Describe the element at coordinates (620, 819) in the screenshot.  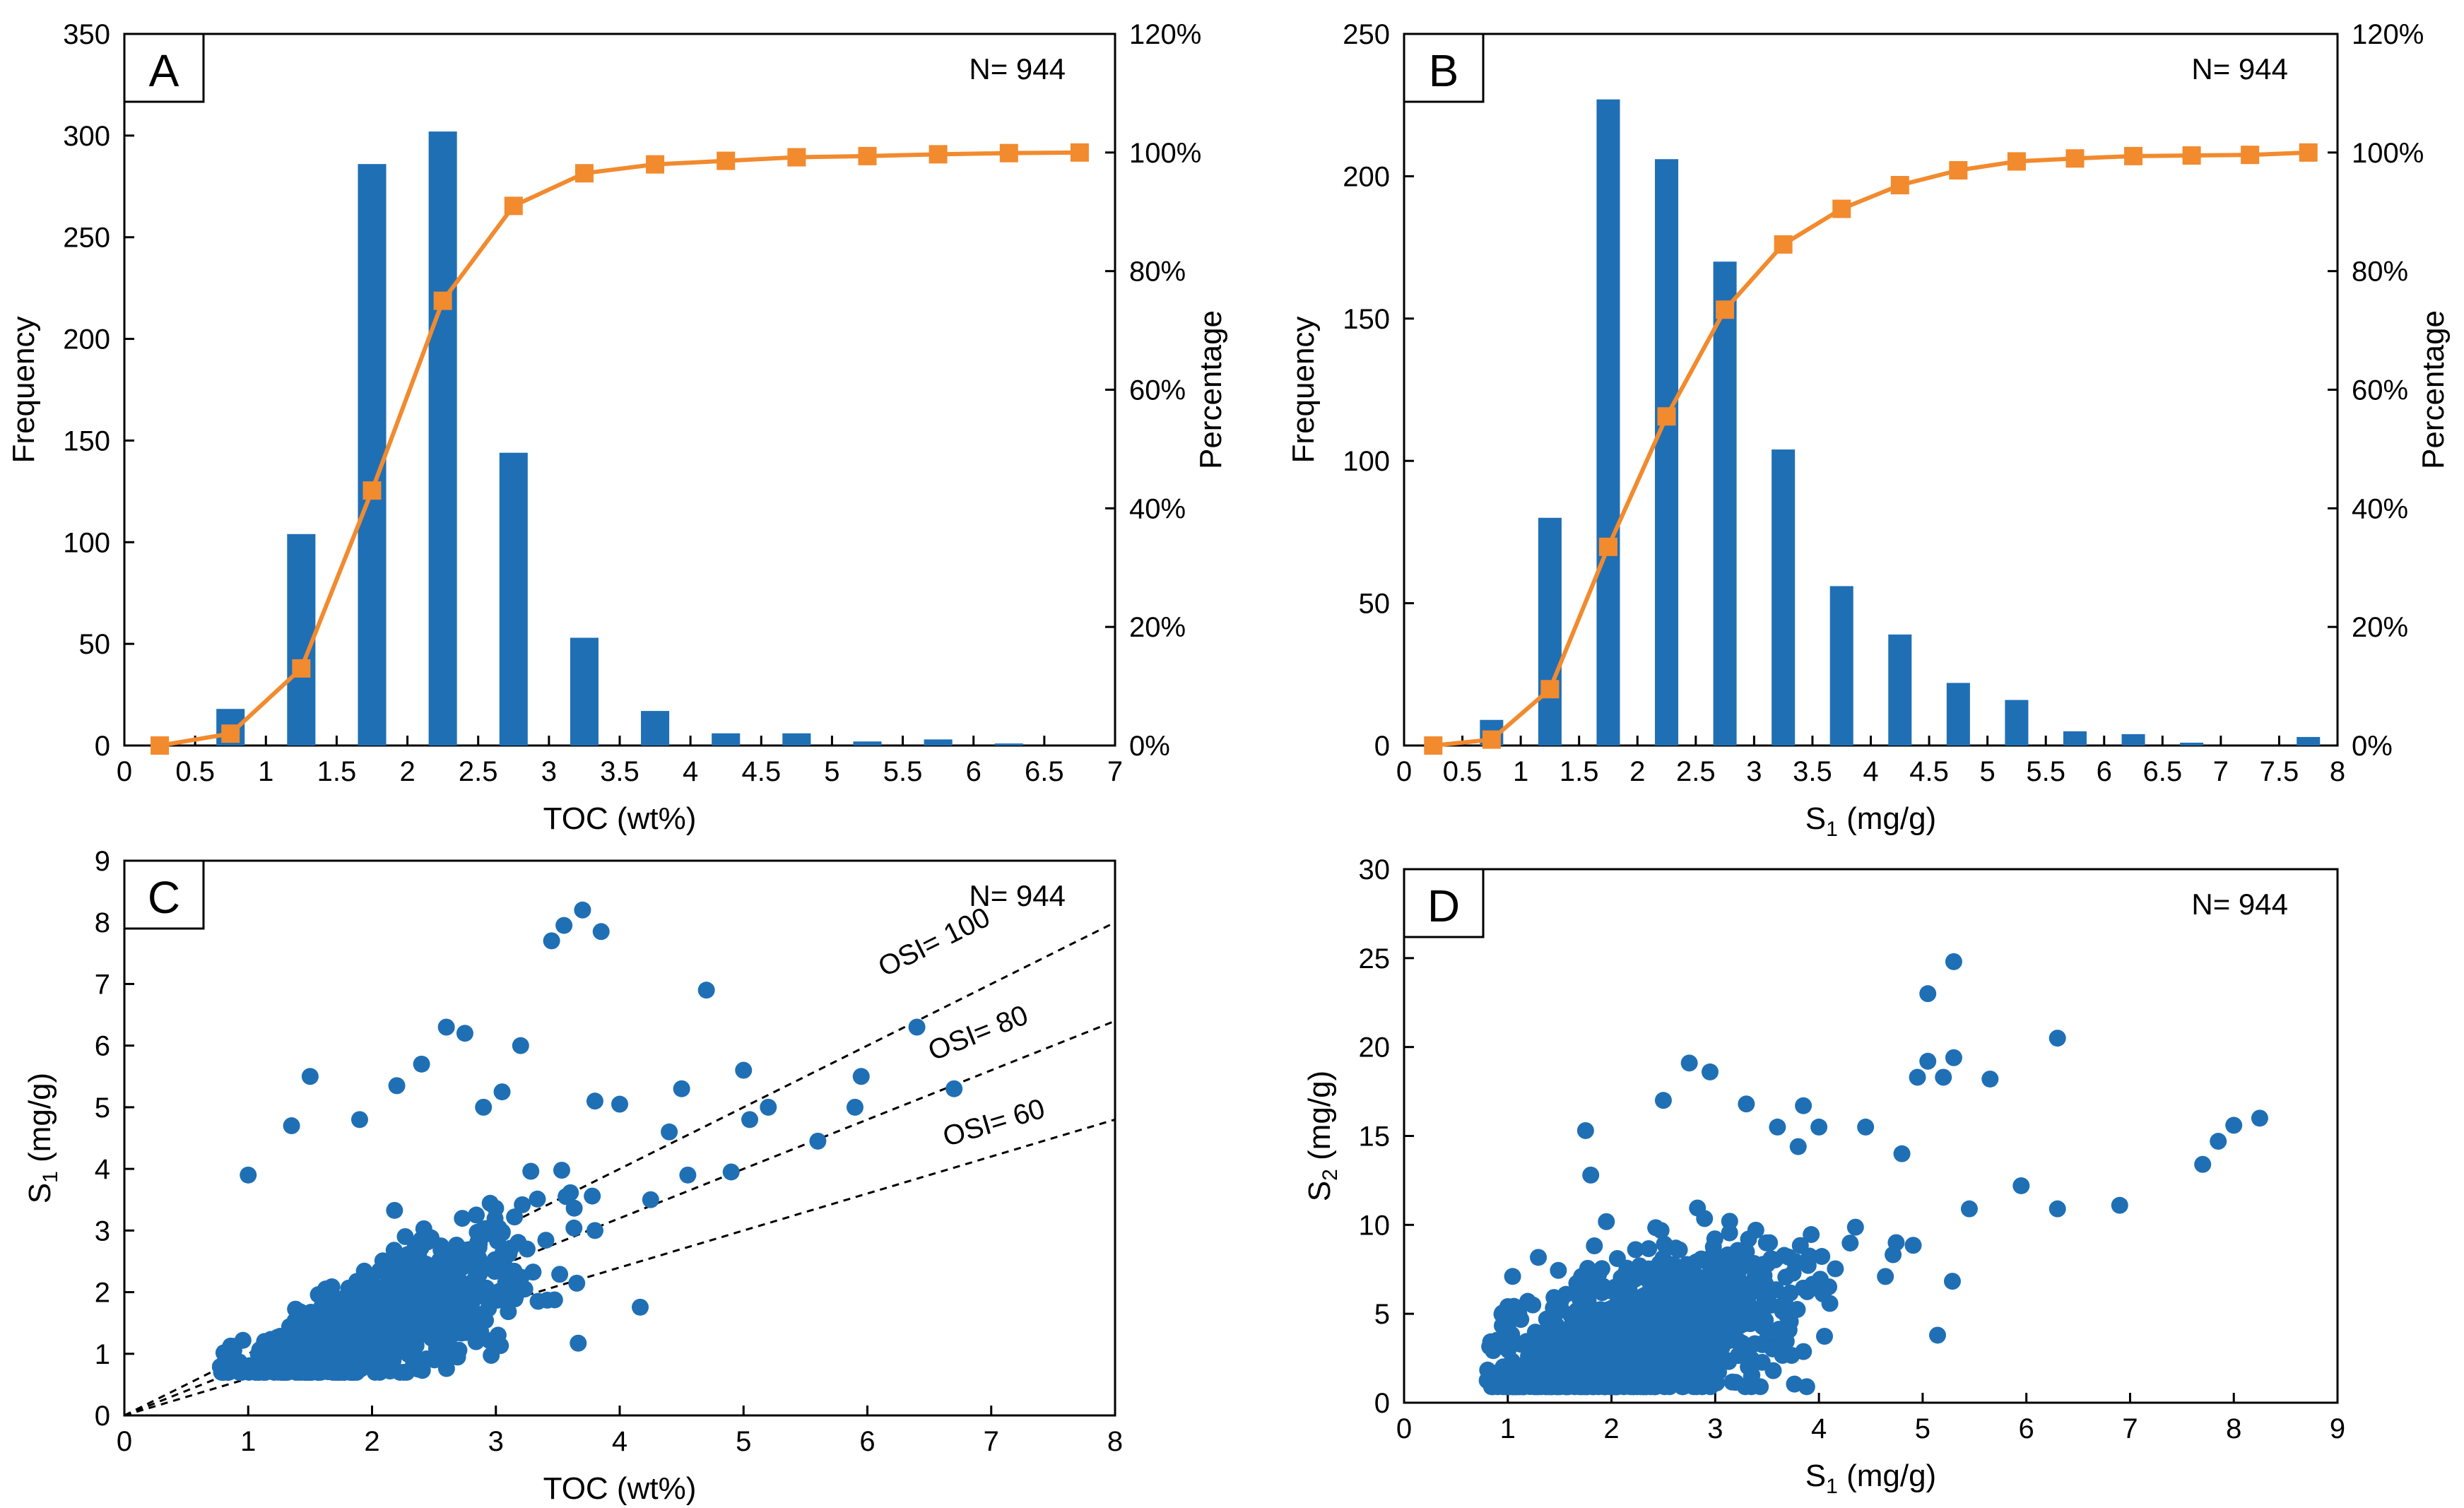
I see `x-axis-label: TOC (wt%)` at that location.